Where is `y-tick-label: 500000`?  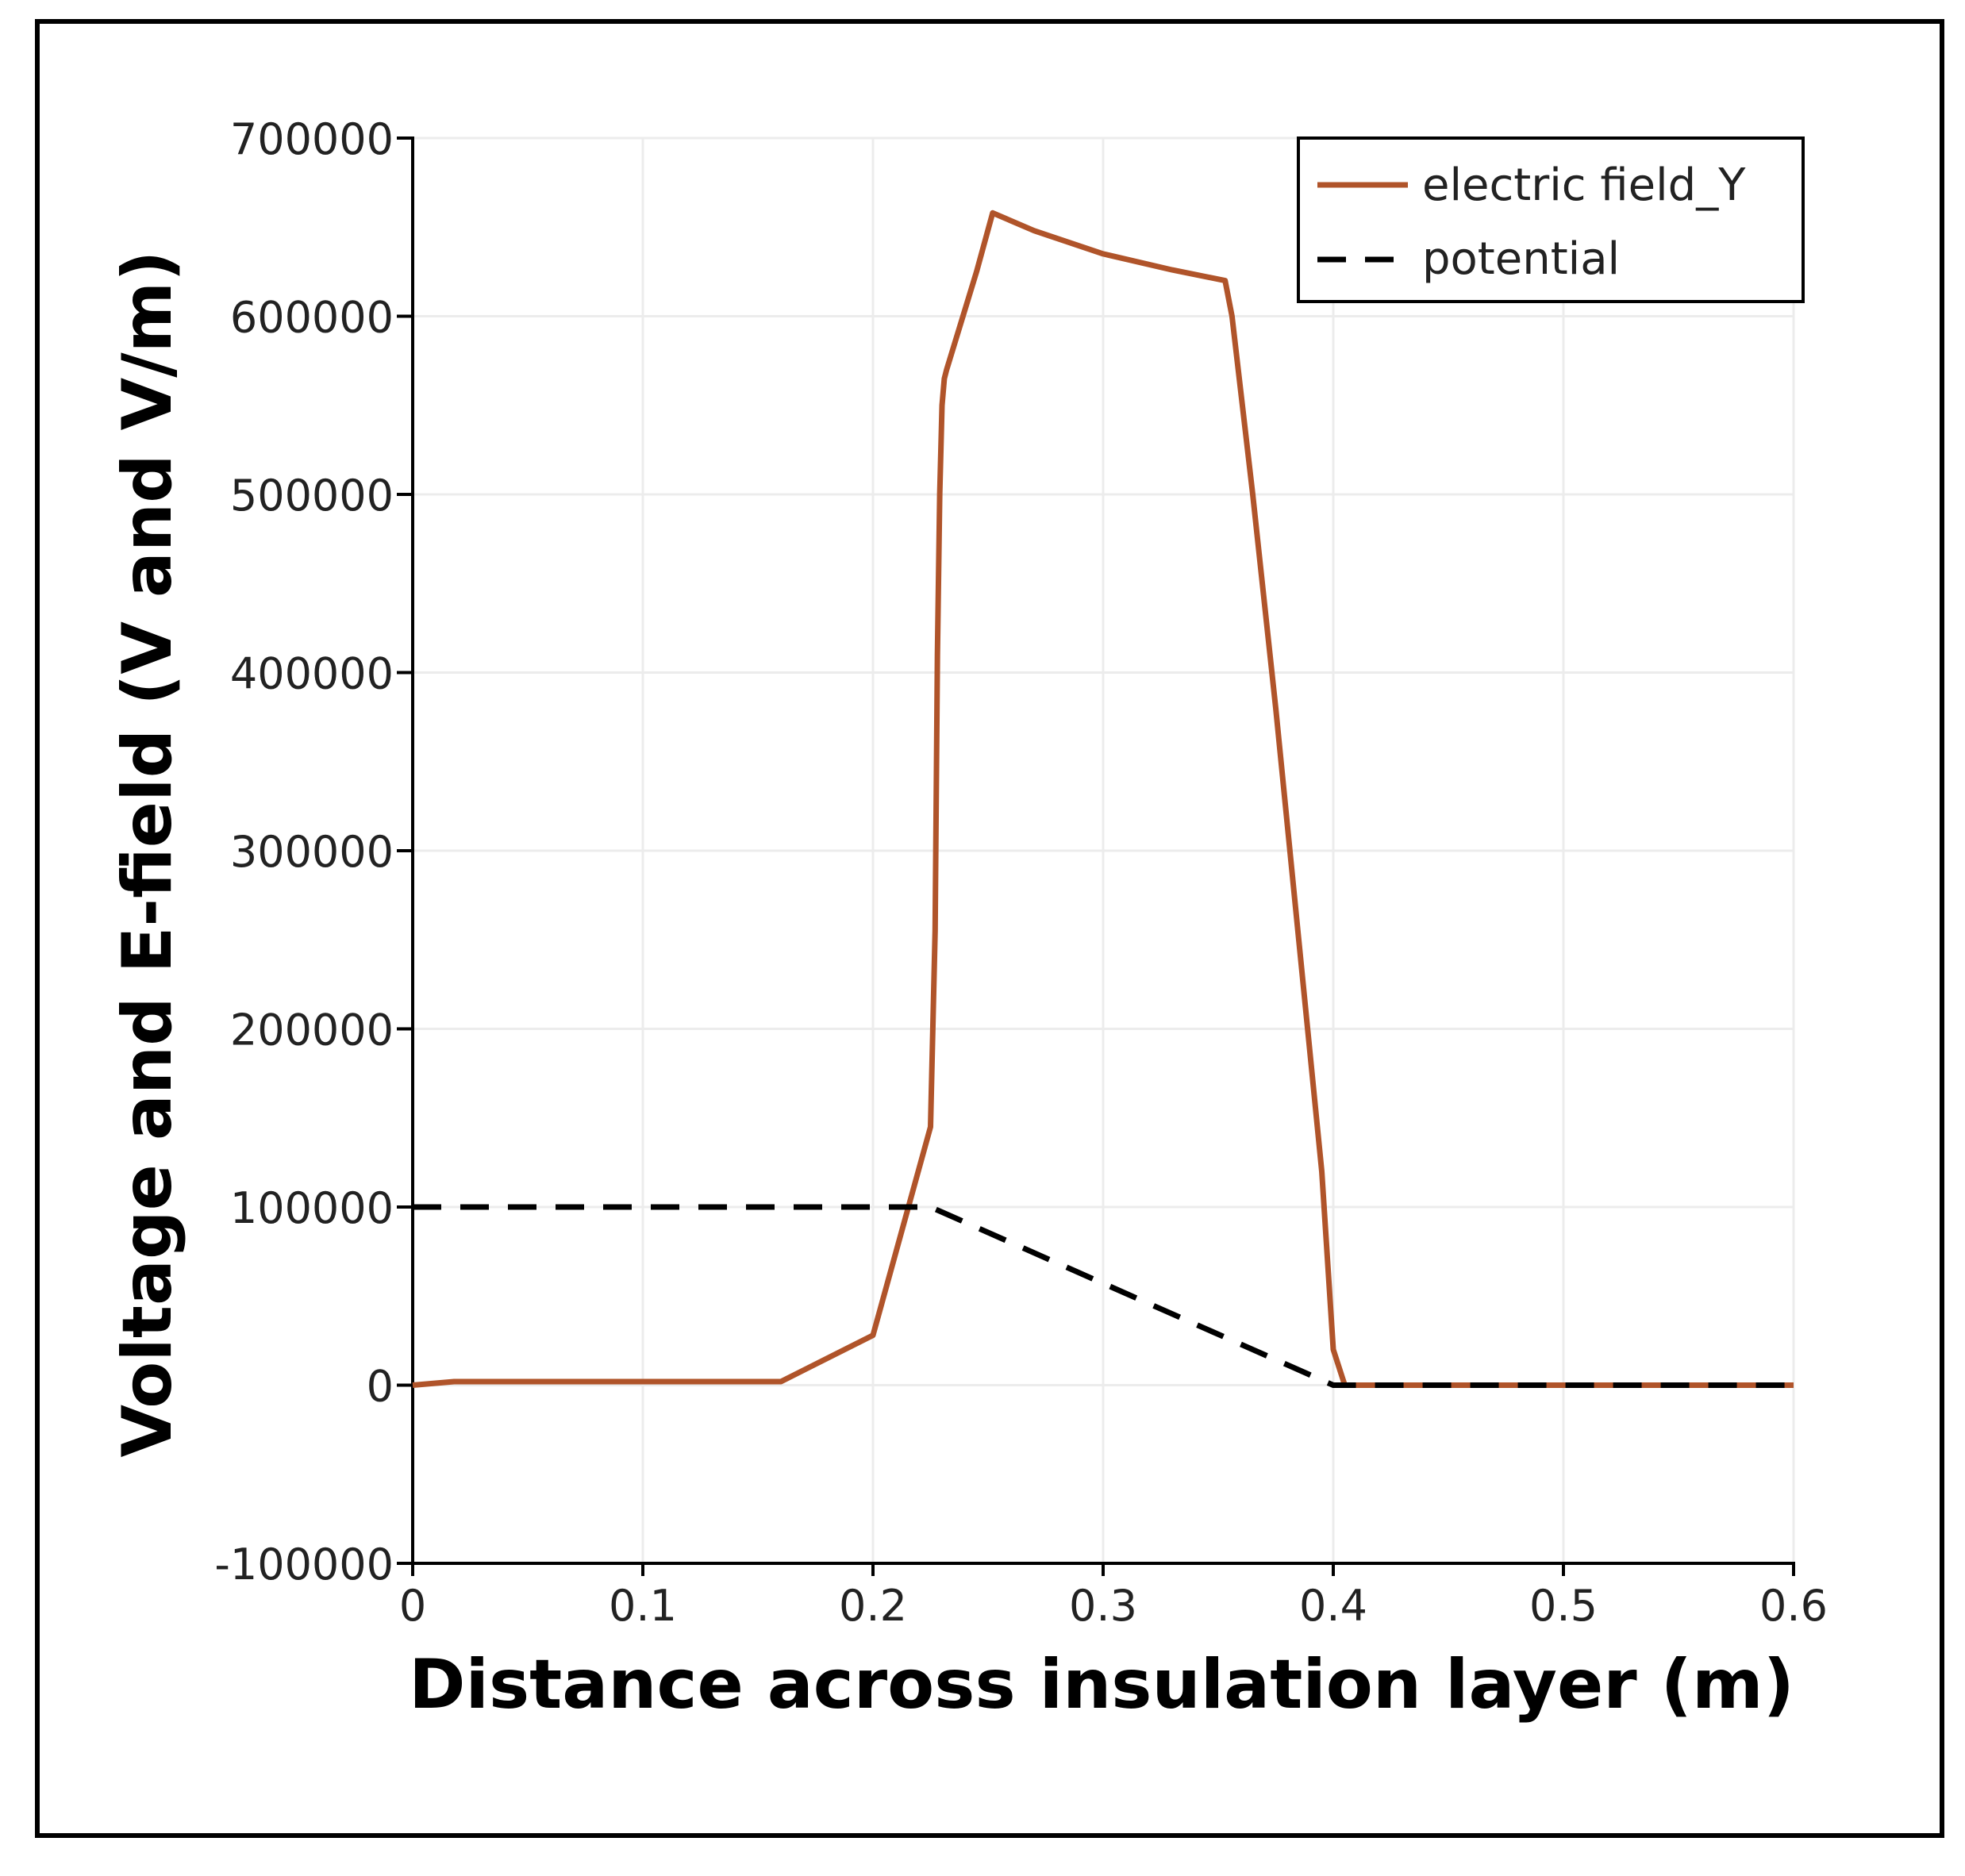
y-tick-label: 500000 is located at coordinates (312, 496).